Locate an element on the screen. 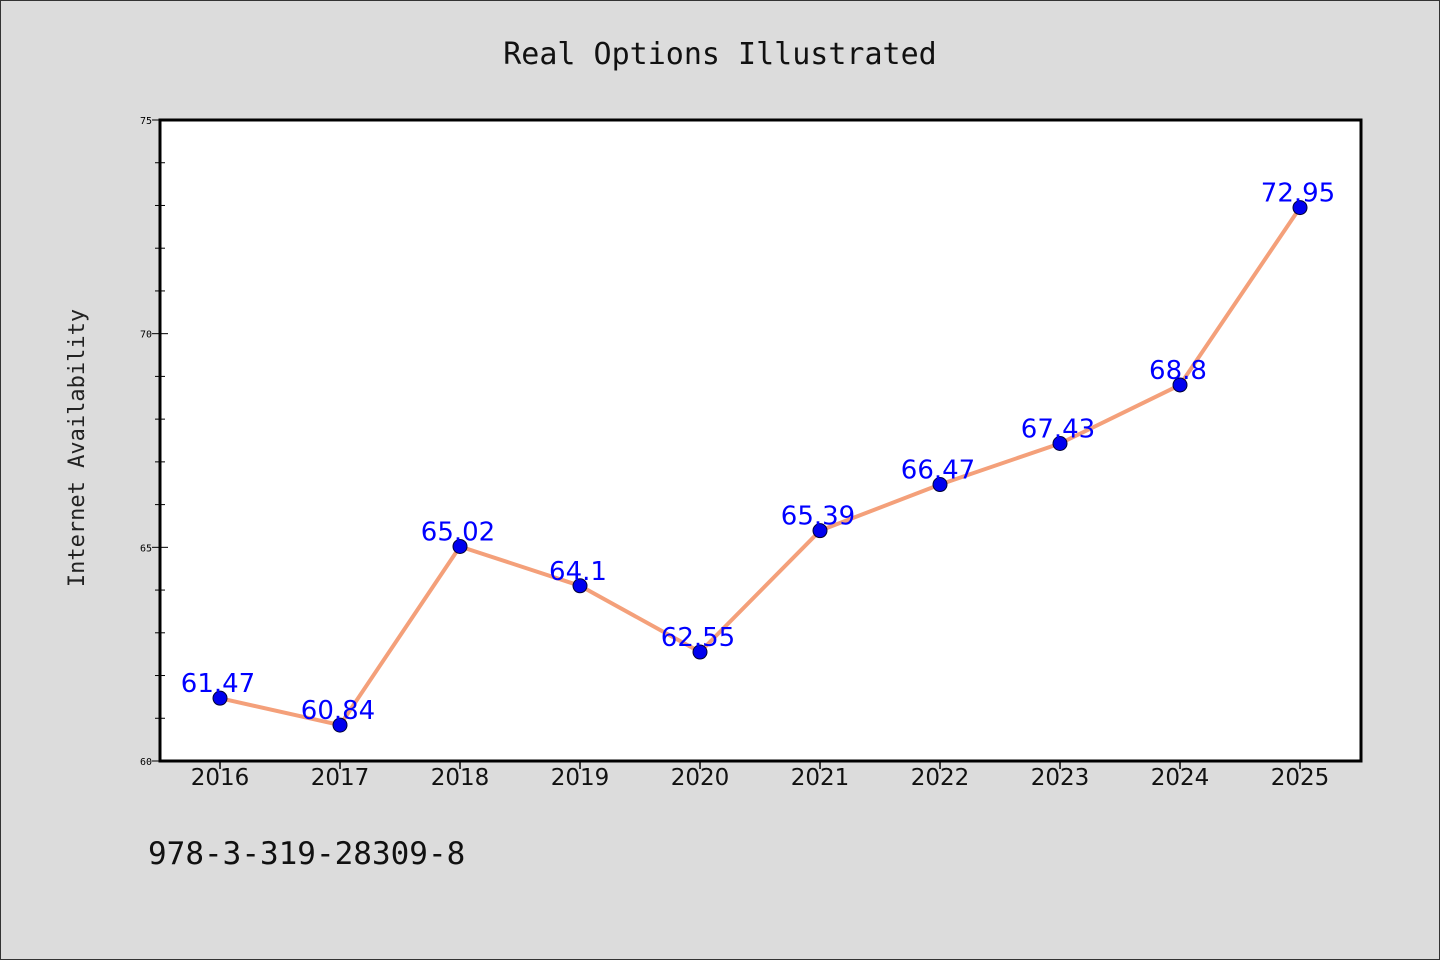  x-tick-label: 2017 is located at coordinates (340, 778).